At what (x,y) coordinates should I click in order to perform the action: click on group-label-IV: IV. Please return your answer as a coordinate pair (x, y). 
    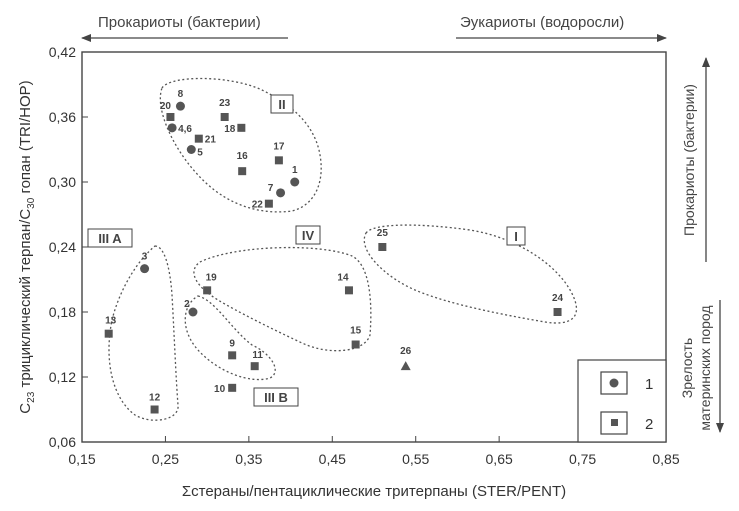
    Looking at the image, I should click on (308, 235).